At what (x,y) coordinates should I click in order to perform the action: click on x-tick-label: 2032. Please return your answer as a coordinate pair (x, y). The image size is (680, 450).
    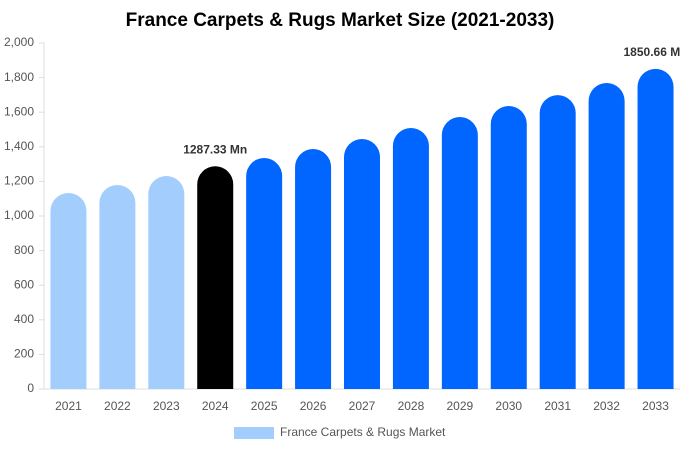
    Looking at the image, I should click on (606, 406).